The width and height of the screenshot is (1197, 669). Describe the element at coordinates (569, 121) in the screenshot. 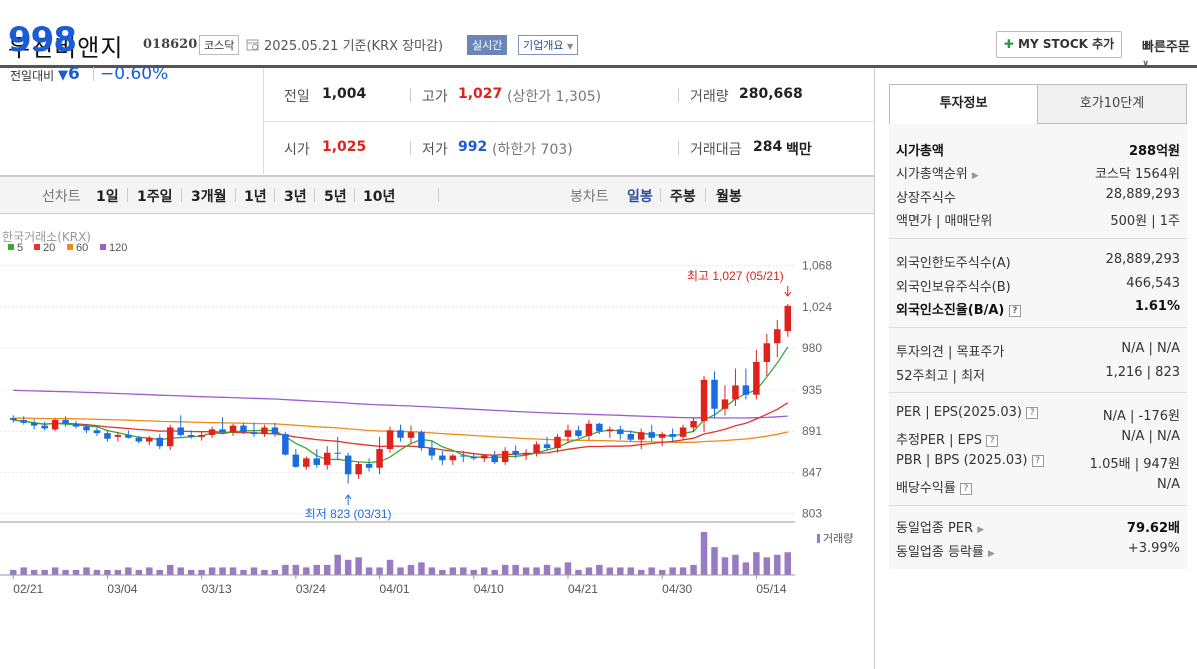

I see `quote-row-divider` at that location.